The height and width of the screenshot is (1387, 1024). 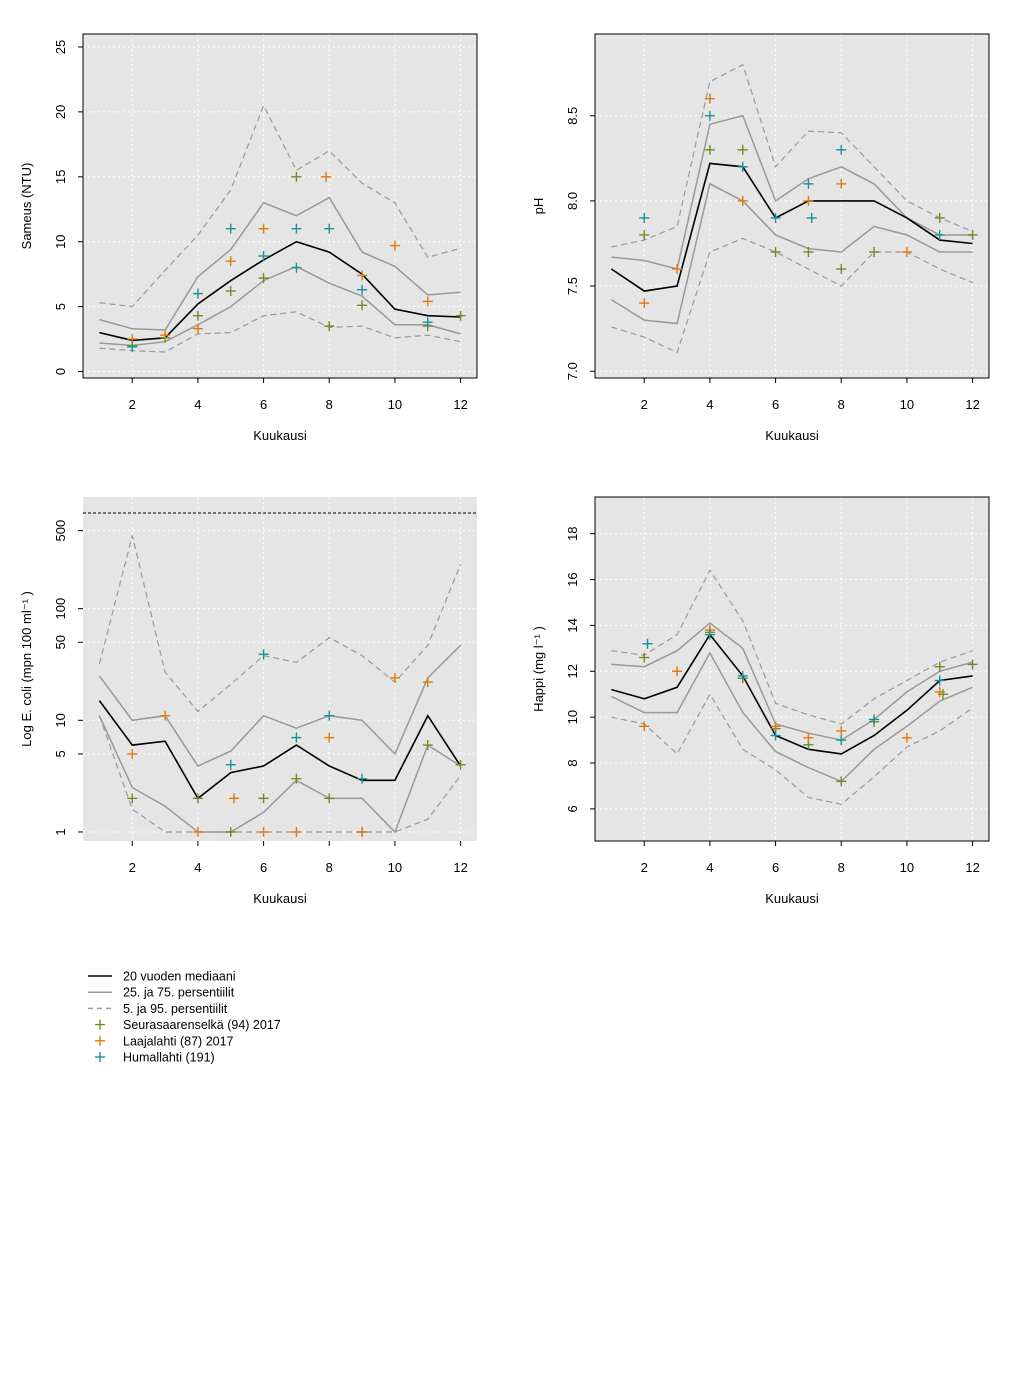 What do you see at coordinates (179, 993) in the screenshot?
I see `legend-label: 25. ja 75. persentiilit` at bounding box center [179, 993].